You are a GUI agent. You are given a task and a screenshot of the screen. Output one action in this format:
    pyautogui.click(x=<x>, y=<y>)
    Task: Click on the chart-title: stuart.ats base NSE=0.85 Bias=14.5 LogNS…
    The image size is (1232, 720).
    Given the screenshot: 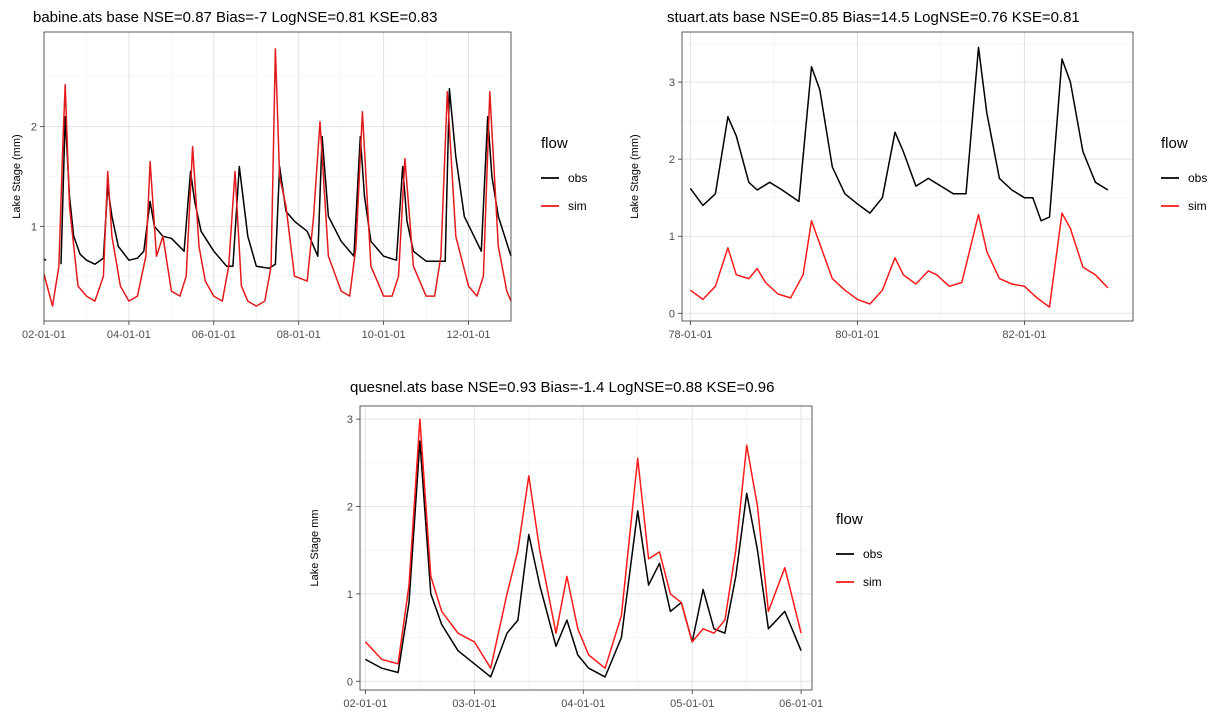 What is the action you would take?
    pyautogui.click(x=873, y=17)
    